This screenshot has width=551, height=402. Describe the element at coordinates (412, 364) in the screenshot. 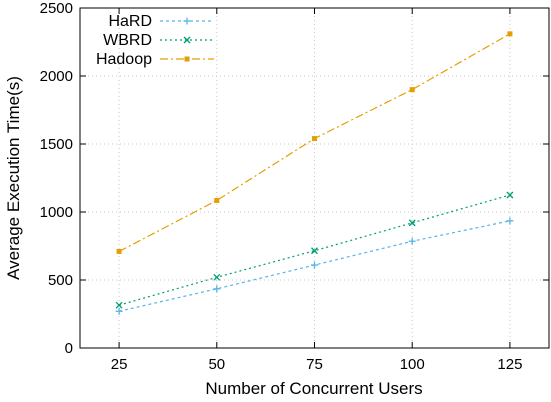

I see `x-tick-label: 100` at that location.